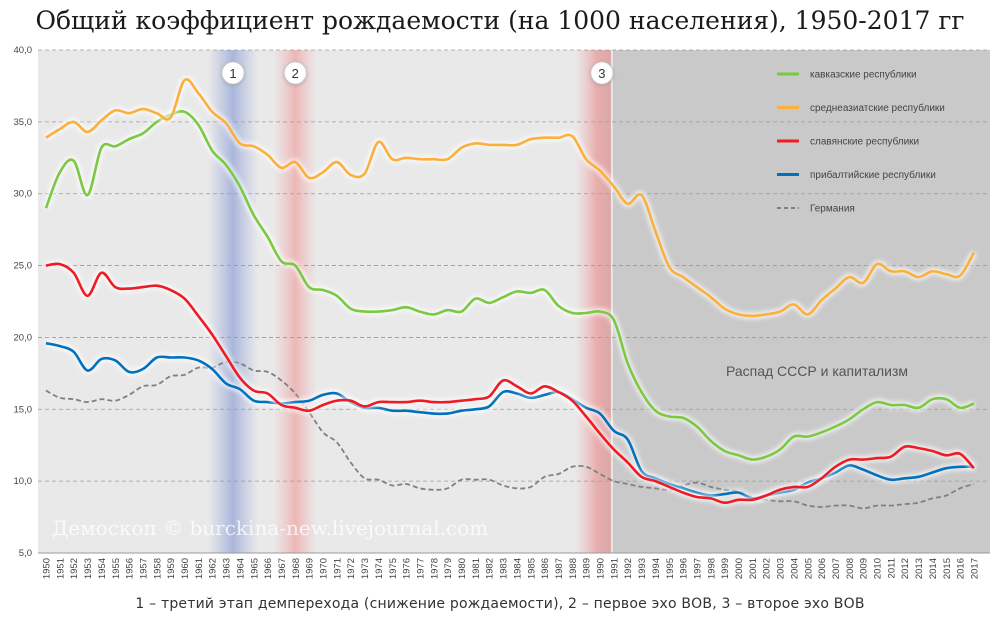  What do you see at coordinates (878, 568) in the screenshot?
I see `x-tick-label: 2010` at bounding box center [878, 568].